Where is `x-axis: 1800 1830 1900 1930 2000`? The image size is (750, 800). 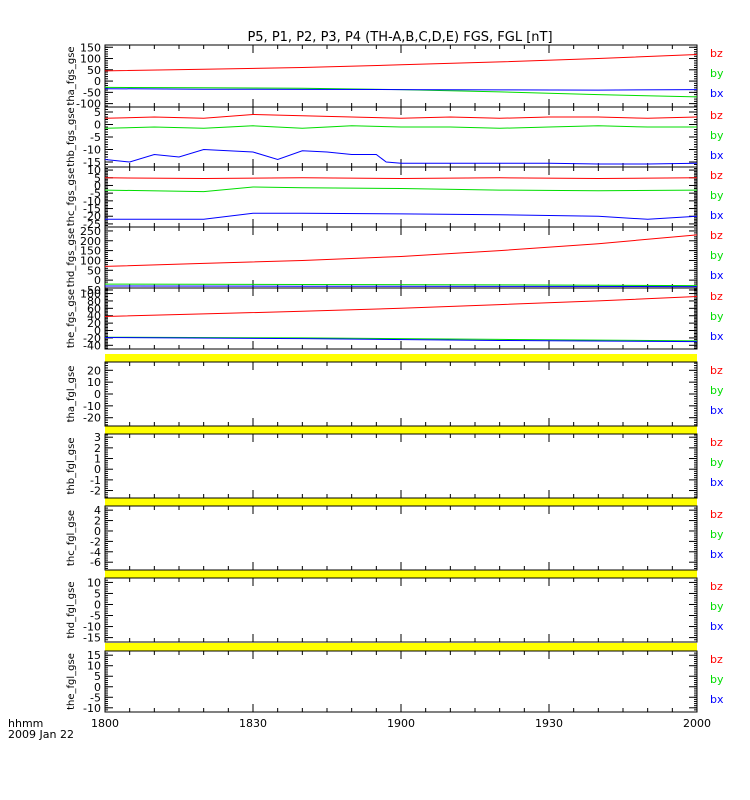 x-axis: 1800 1830 1900 1930 2000 is located at coordinates (401, 723).